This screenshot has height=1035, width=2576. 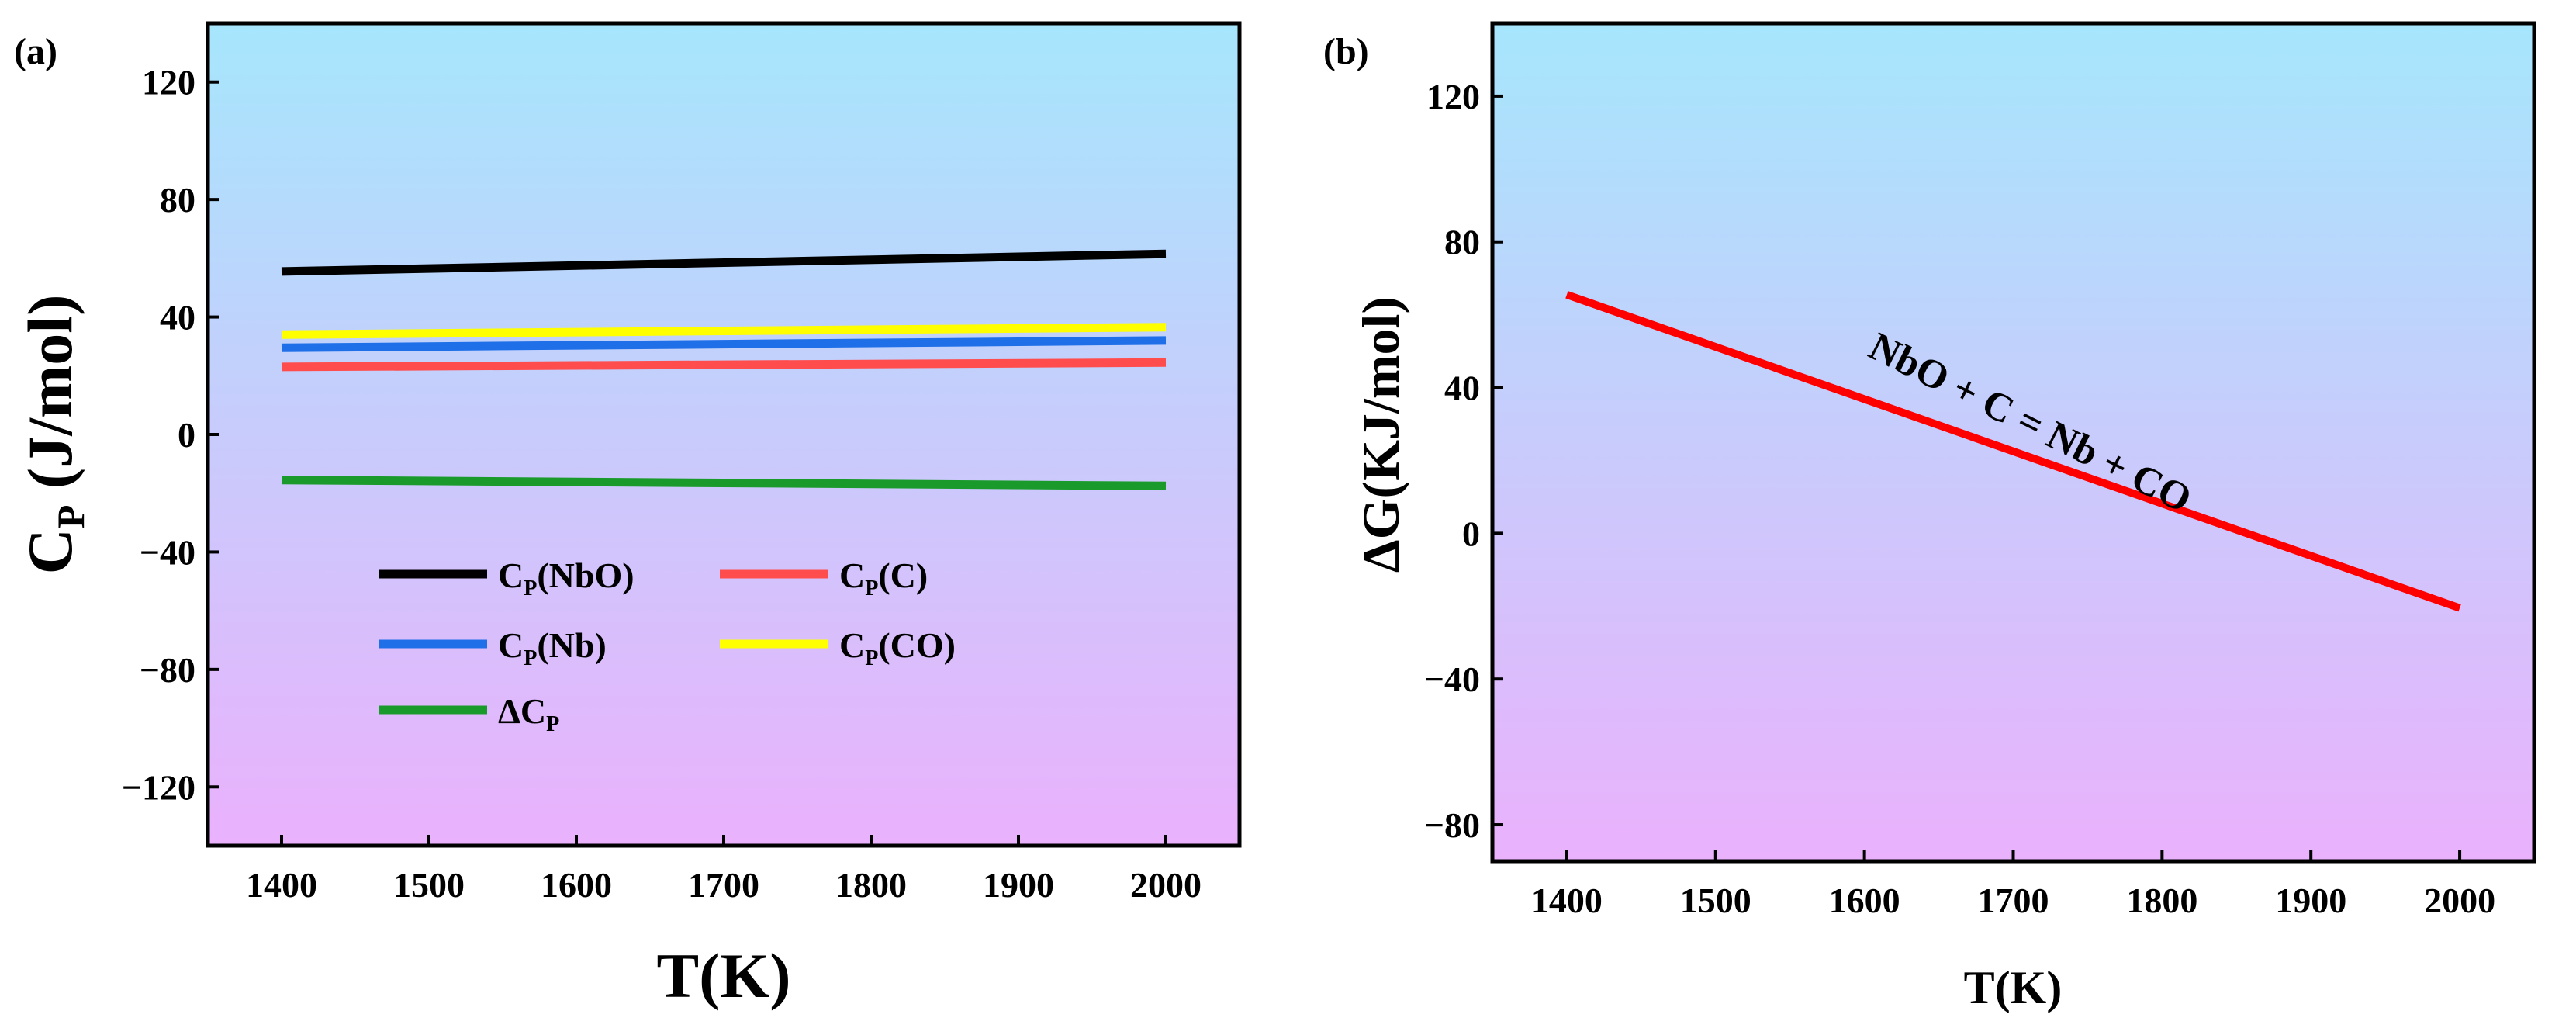 I want to click on legend-label-co: CP(CO), so click(x=897, y=648).